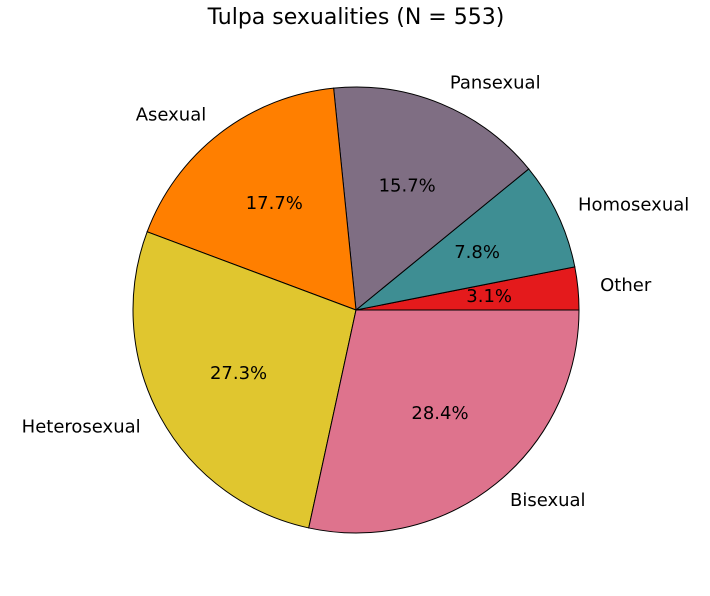 The width and height of the screenshot is (710, 596). I want to click on slice-label: Heterosexual, so click(81, 426).